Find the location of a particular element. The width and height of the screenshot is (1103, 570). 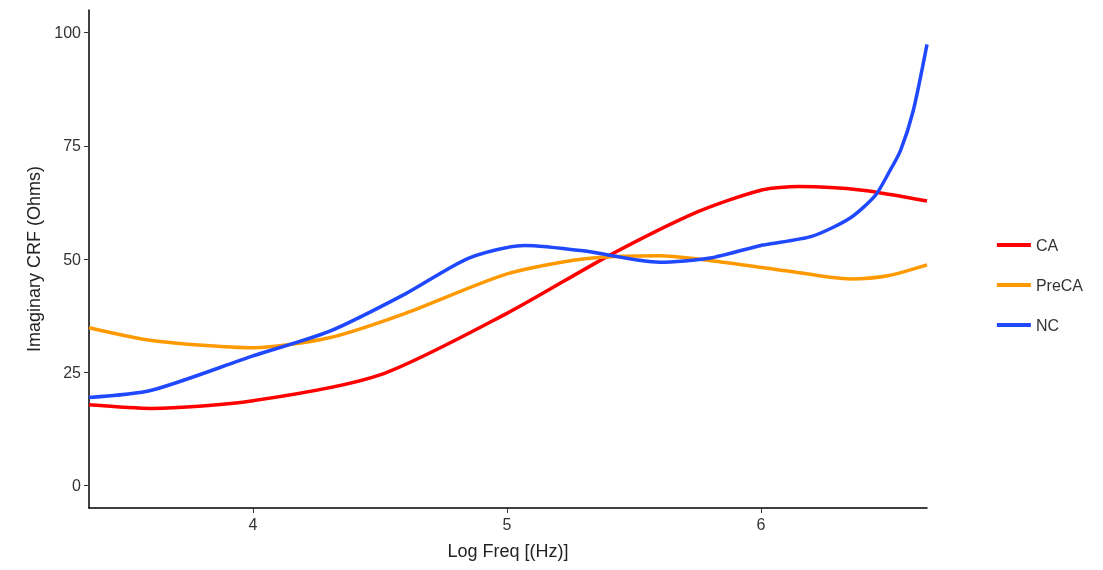

y-axis-title: Imaginary CRF (Ohms) is located at coordinates (34, 259).